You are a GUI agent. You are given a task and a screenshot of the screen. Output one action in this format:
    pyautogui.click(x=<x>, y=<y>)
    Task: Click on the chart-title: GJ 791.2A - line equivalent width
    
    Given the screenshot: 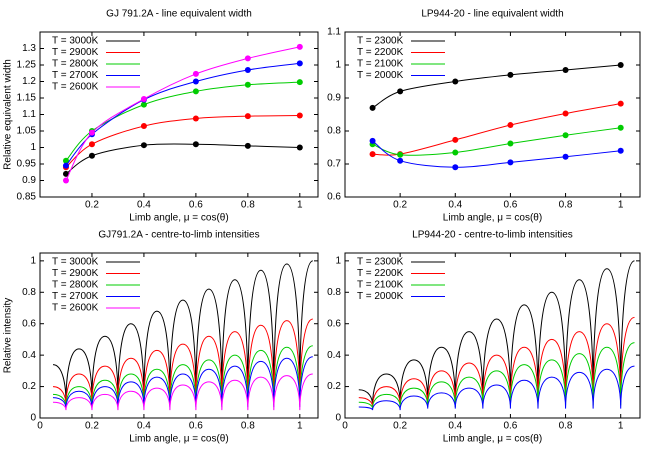 What is the action you would take?
    pyautogui.click(x=179, y=14)
    